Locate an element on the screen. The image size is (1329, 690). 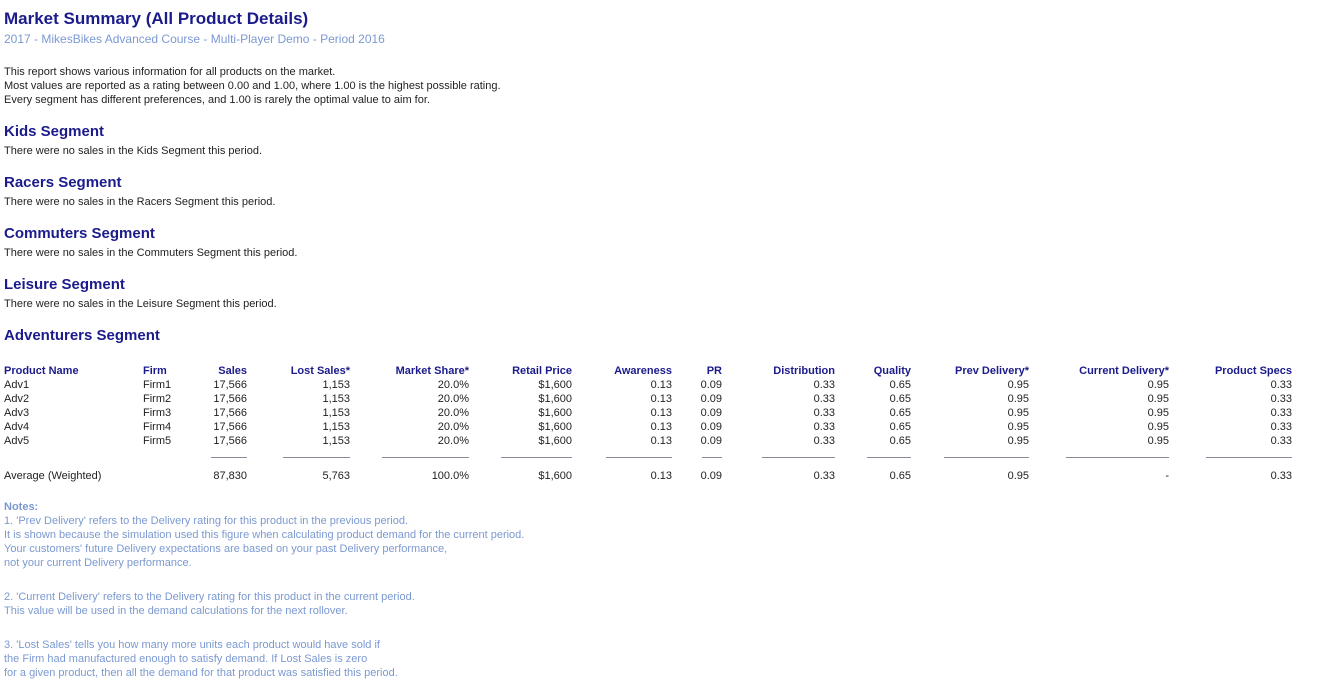
cell-firm: Firm2 is located at coordinates (157, 399).